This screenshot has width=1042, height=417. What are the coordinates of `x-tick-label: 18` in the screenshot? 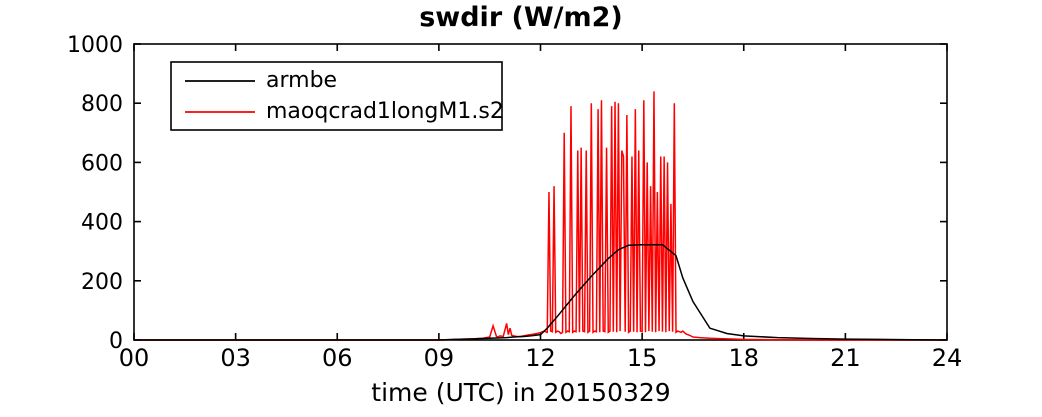 It's located at (743, 358).